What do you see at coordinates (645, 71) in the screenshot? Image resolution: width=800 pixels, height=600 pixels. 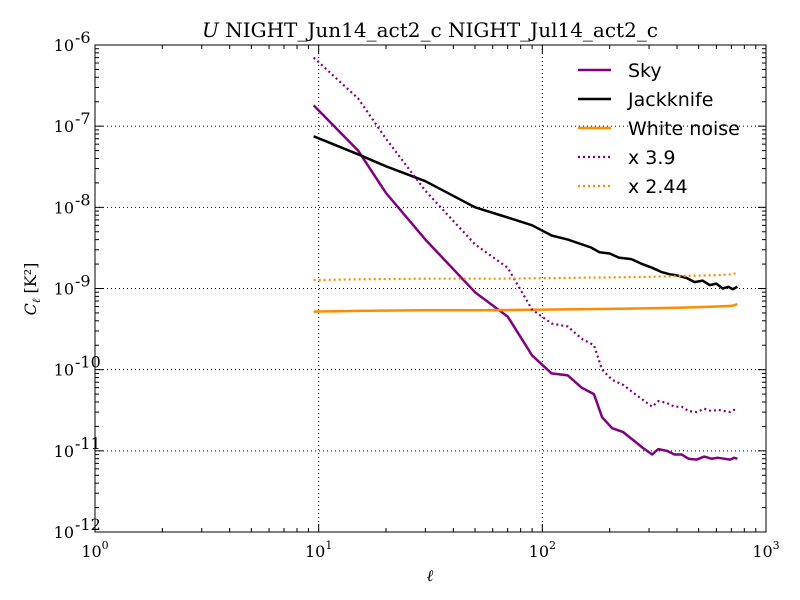 I see `legend-label: Sky` at bounding box center [645, 71].